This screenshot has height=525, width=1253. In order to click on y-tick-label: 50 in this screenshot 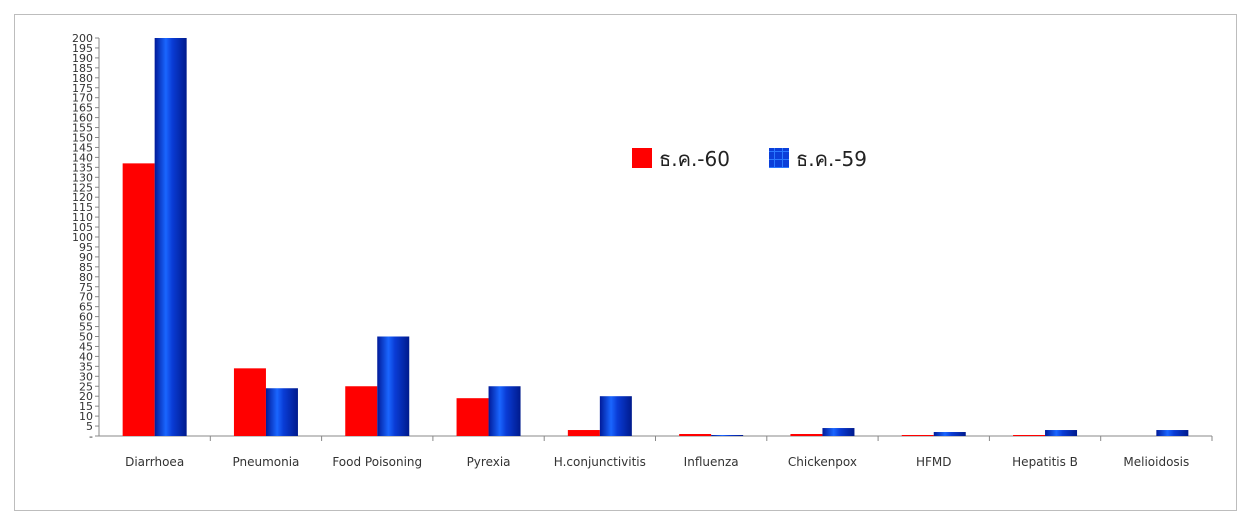, I will do `click(86, 337)`.